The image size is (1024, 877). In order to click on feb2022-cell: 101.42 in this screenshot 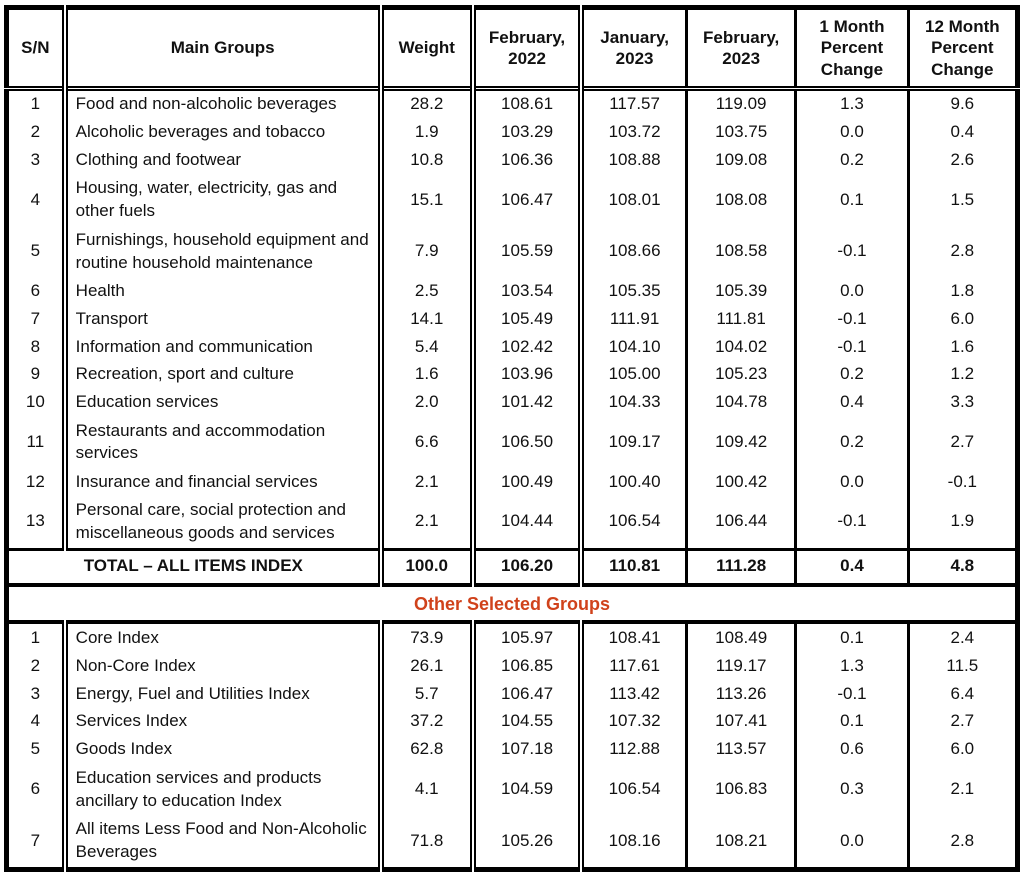, I will do `click(525, 402)`.